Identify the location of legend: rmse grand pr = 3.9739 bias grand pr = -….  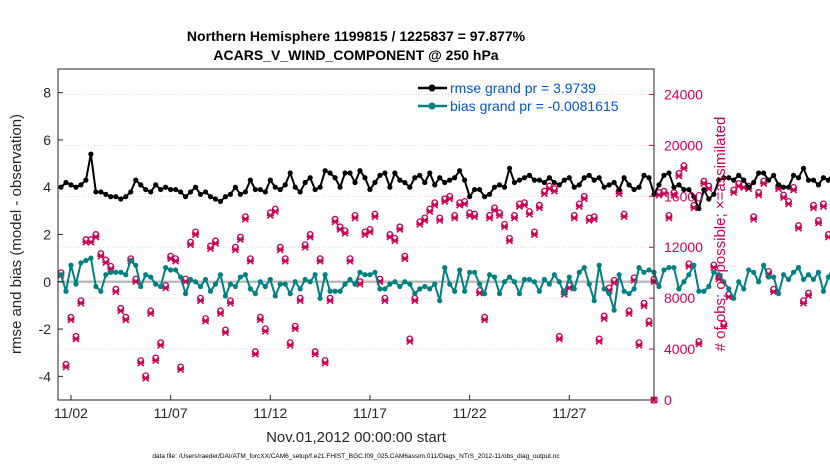
(518, 97).